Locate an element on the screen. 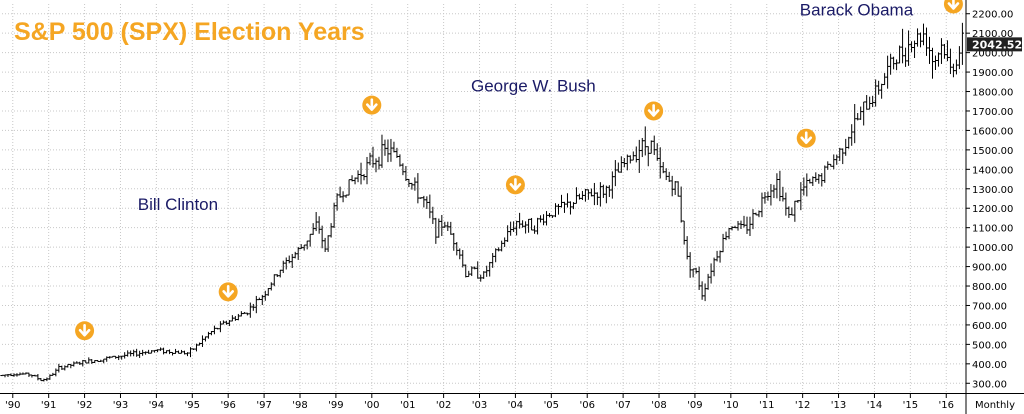 This screenshot has width=1024, height=414. y-tick-label: 1600.00 is located at coordinates (992, 131).